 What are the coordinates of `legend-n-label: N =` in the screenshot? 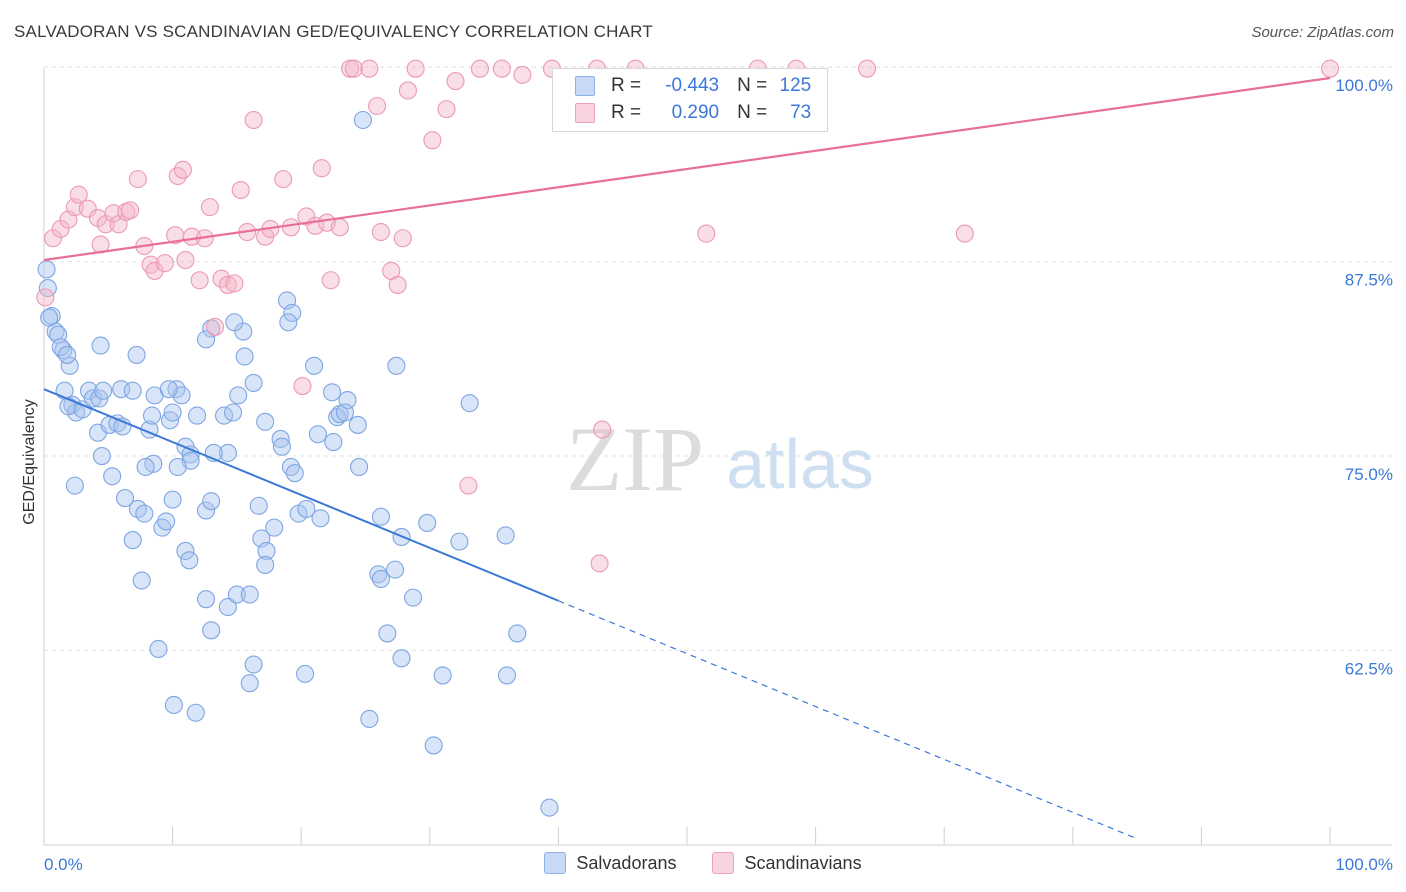 It's located at (752, 112).